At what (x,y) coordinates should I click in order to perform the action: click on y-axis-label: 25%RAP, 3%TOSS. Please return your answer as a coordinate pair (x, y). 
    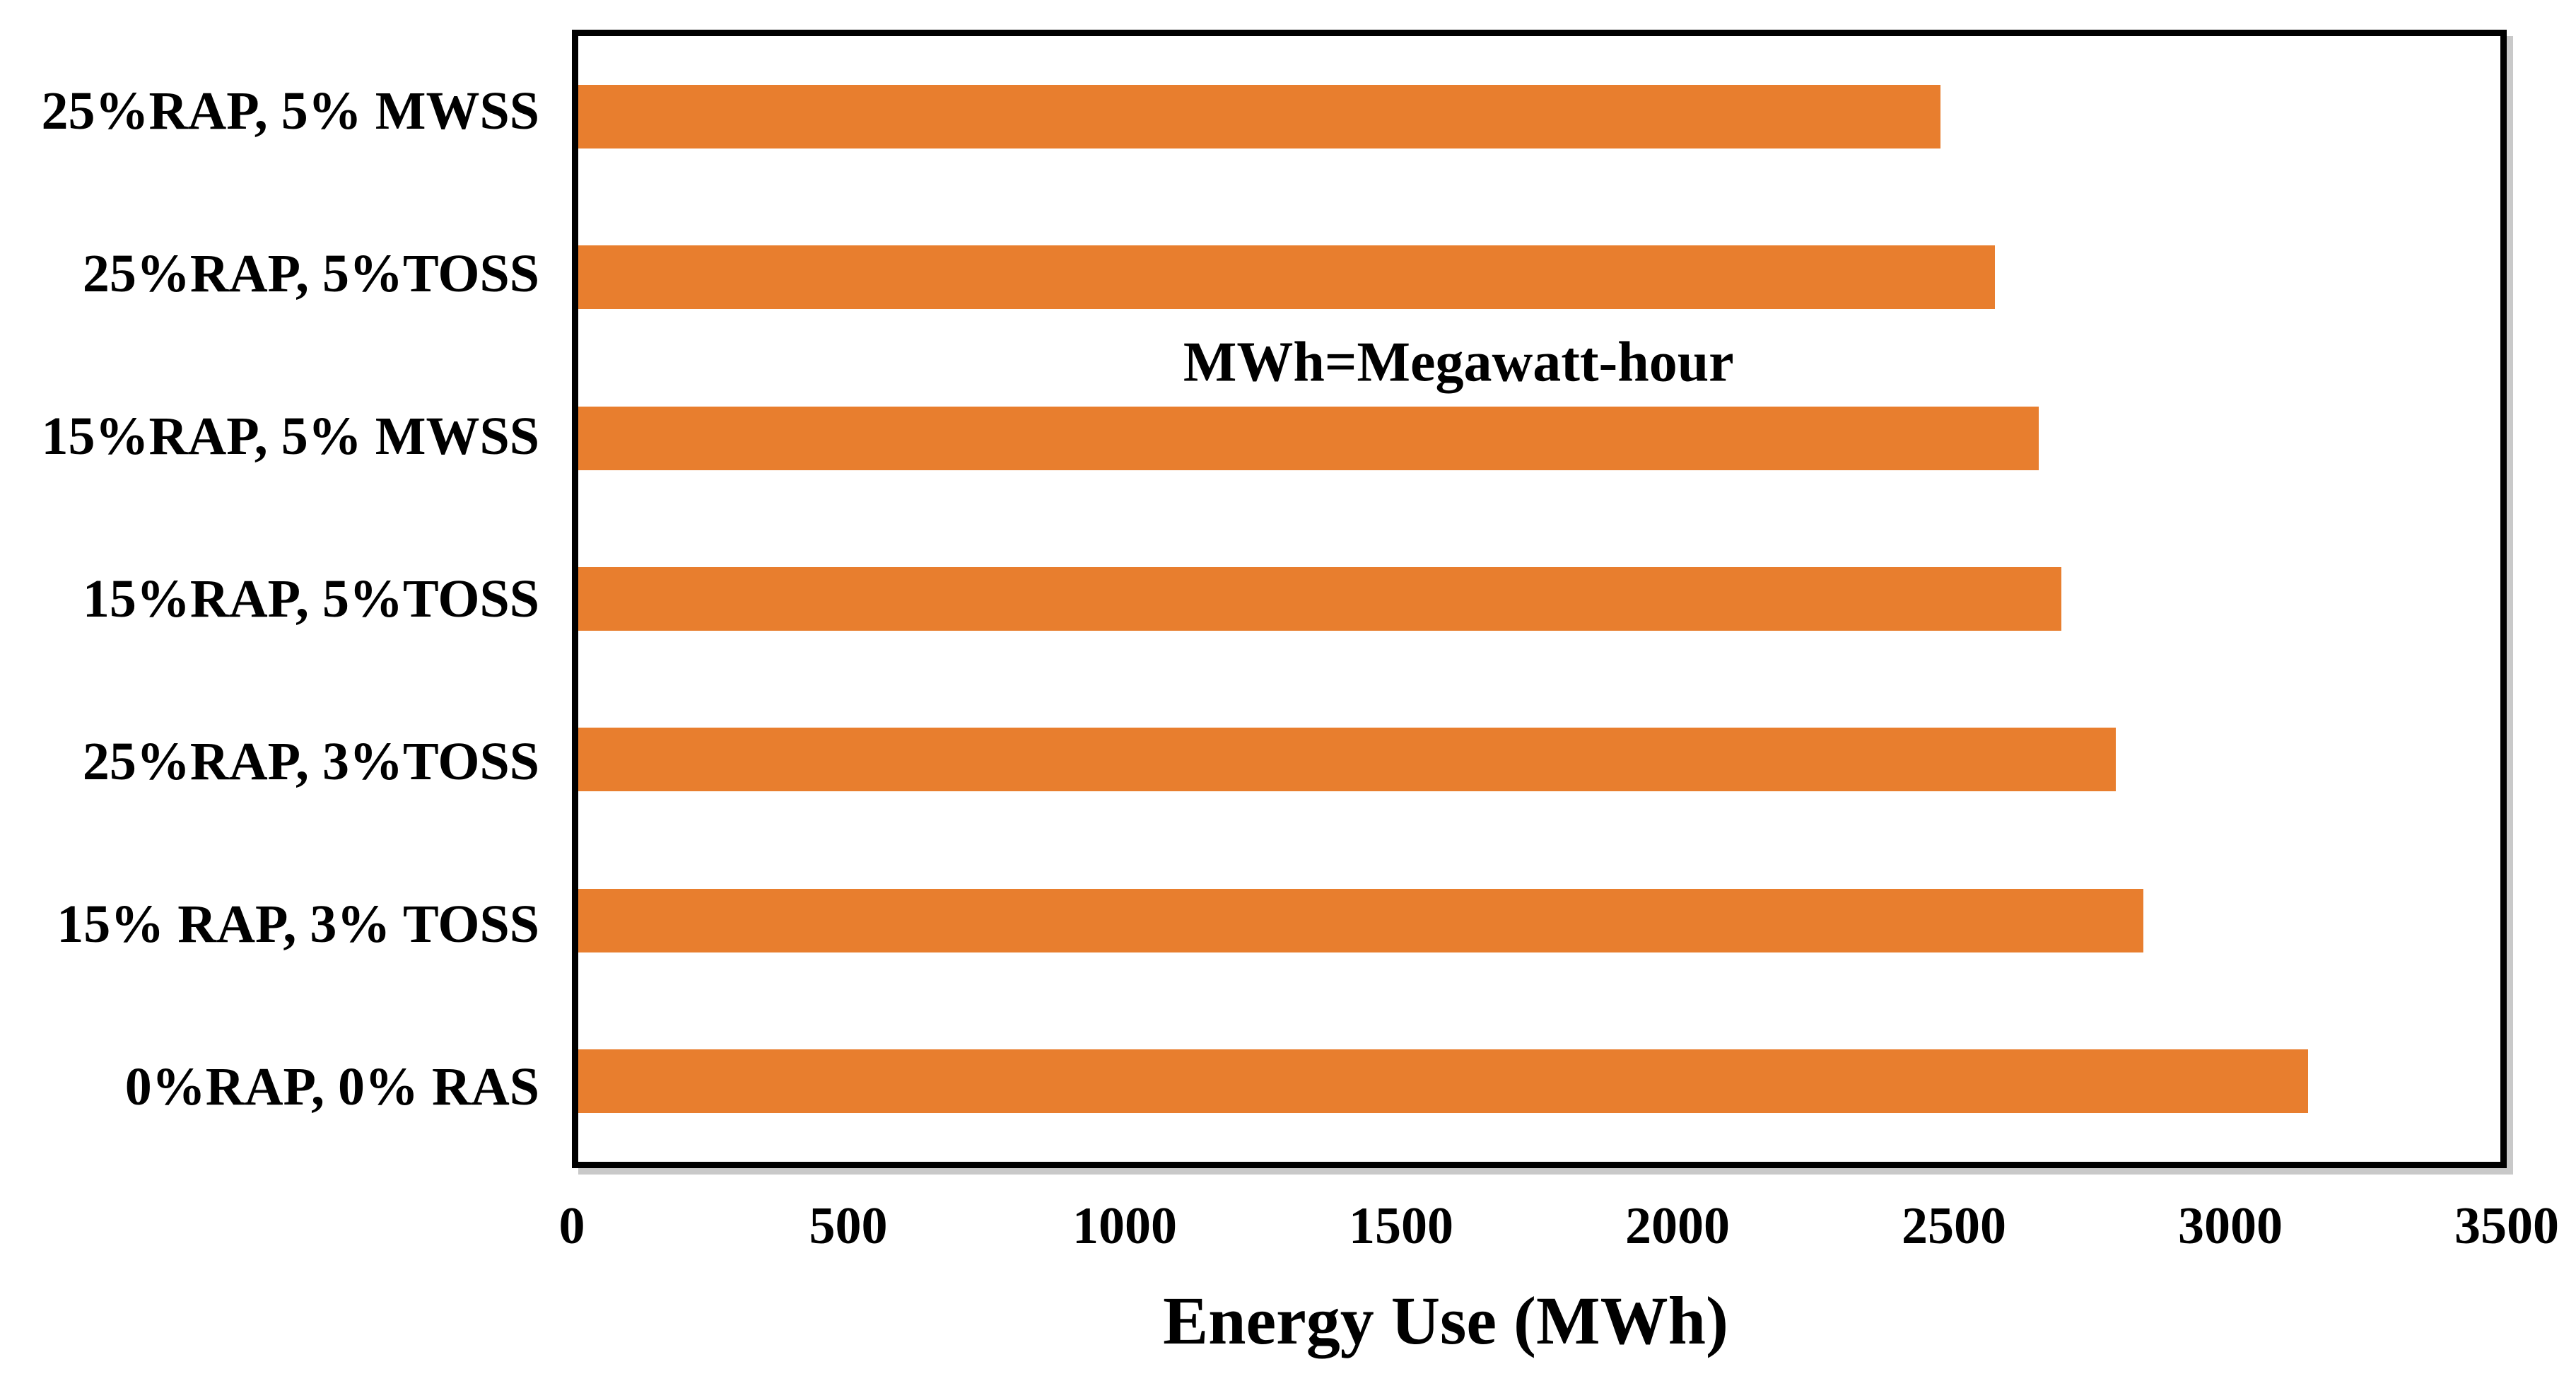
    Looking at the image, I should click on (311, 761).